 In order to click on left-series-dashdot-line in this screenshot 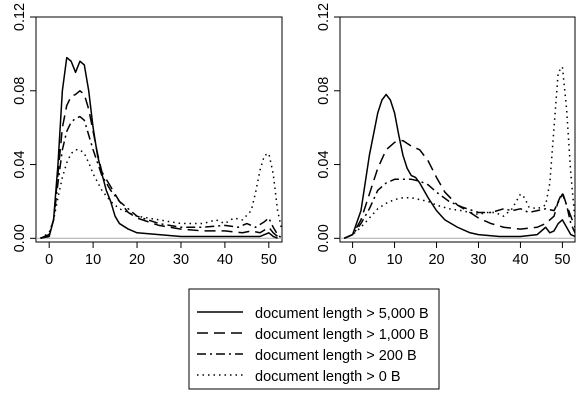, I will do `click(161, 177)`.